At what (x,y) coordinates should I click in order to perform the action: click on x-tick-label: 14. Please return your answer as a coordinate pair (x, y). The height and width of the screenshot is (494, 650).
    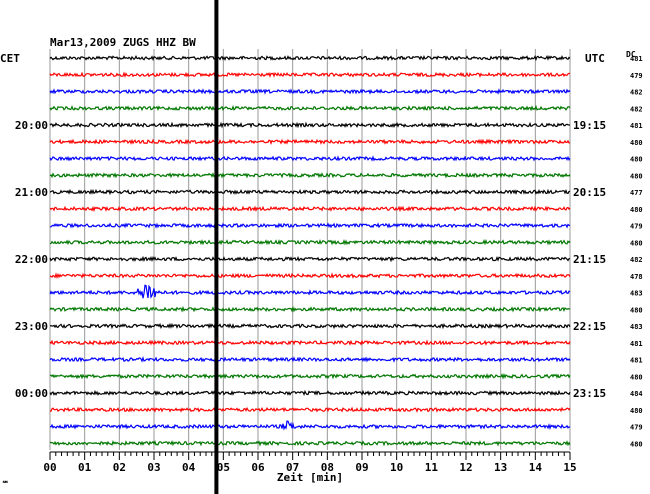
    Looking at the image, I should click on (536, 467).